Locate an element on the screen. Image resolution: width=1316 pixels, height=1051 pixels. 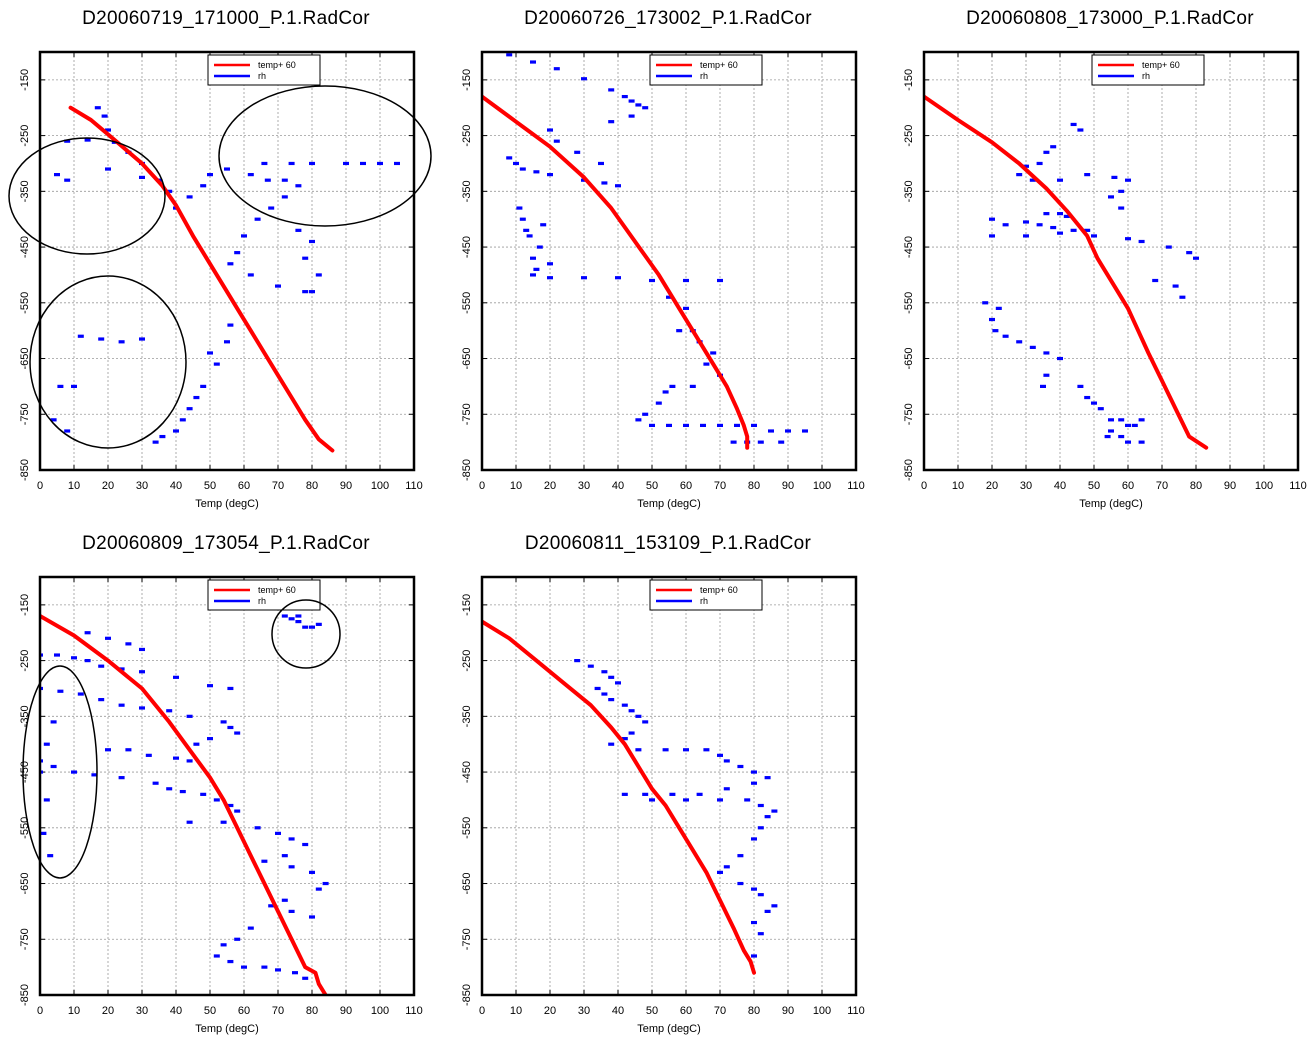
y-tick-label: -550 is located at coordinates (467, 303).